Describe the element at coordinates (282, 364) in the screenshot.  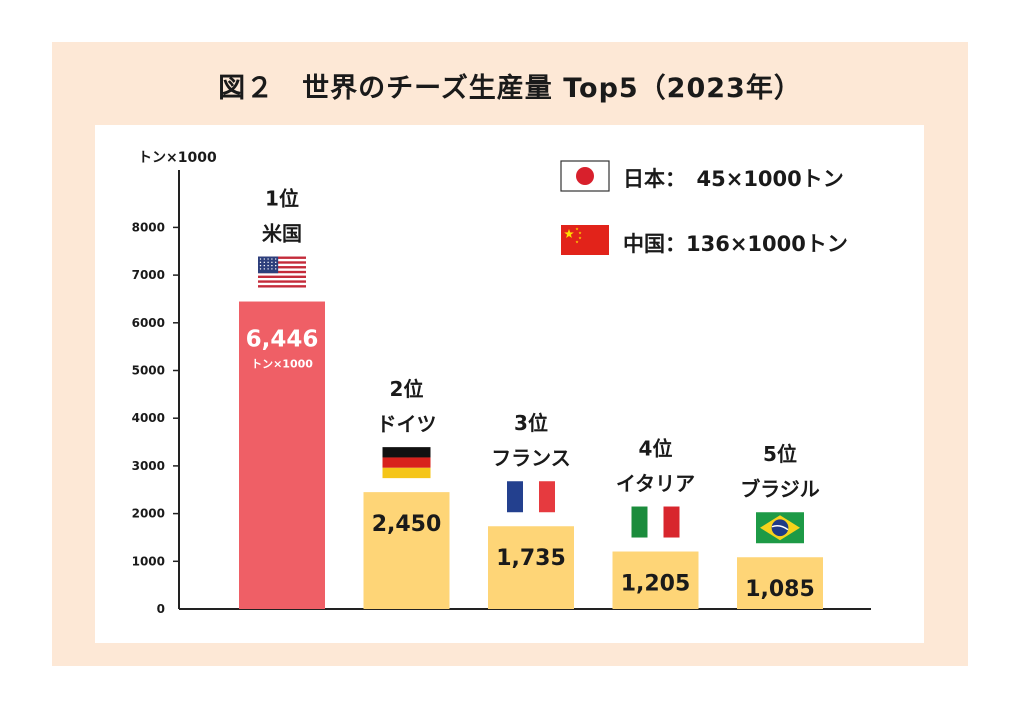
I see `bar-unit-label: トン×1000` at that location.